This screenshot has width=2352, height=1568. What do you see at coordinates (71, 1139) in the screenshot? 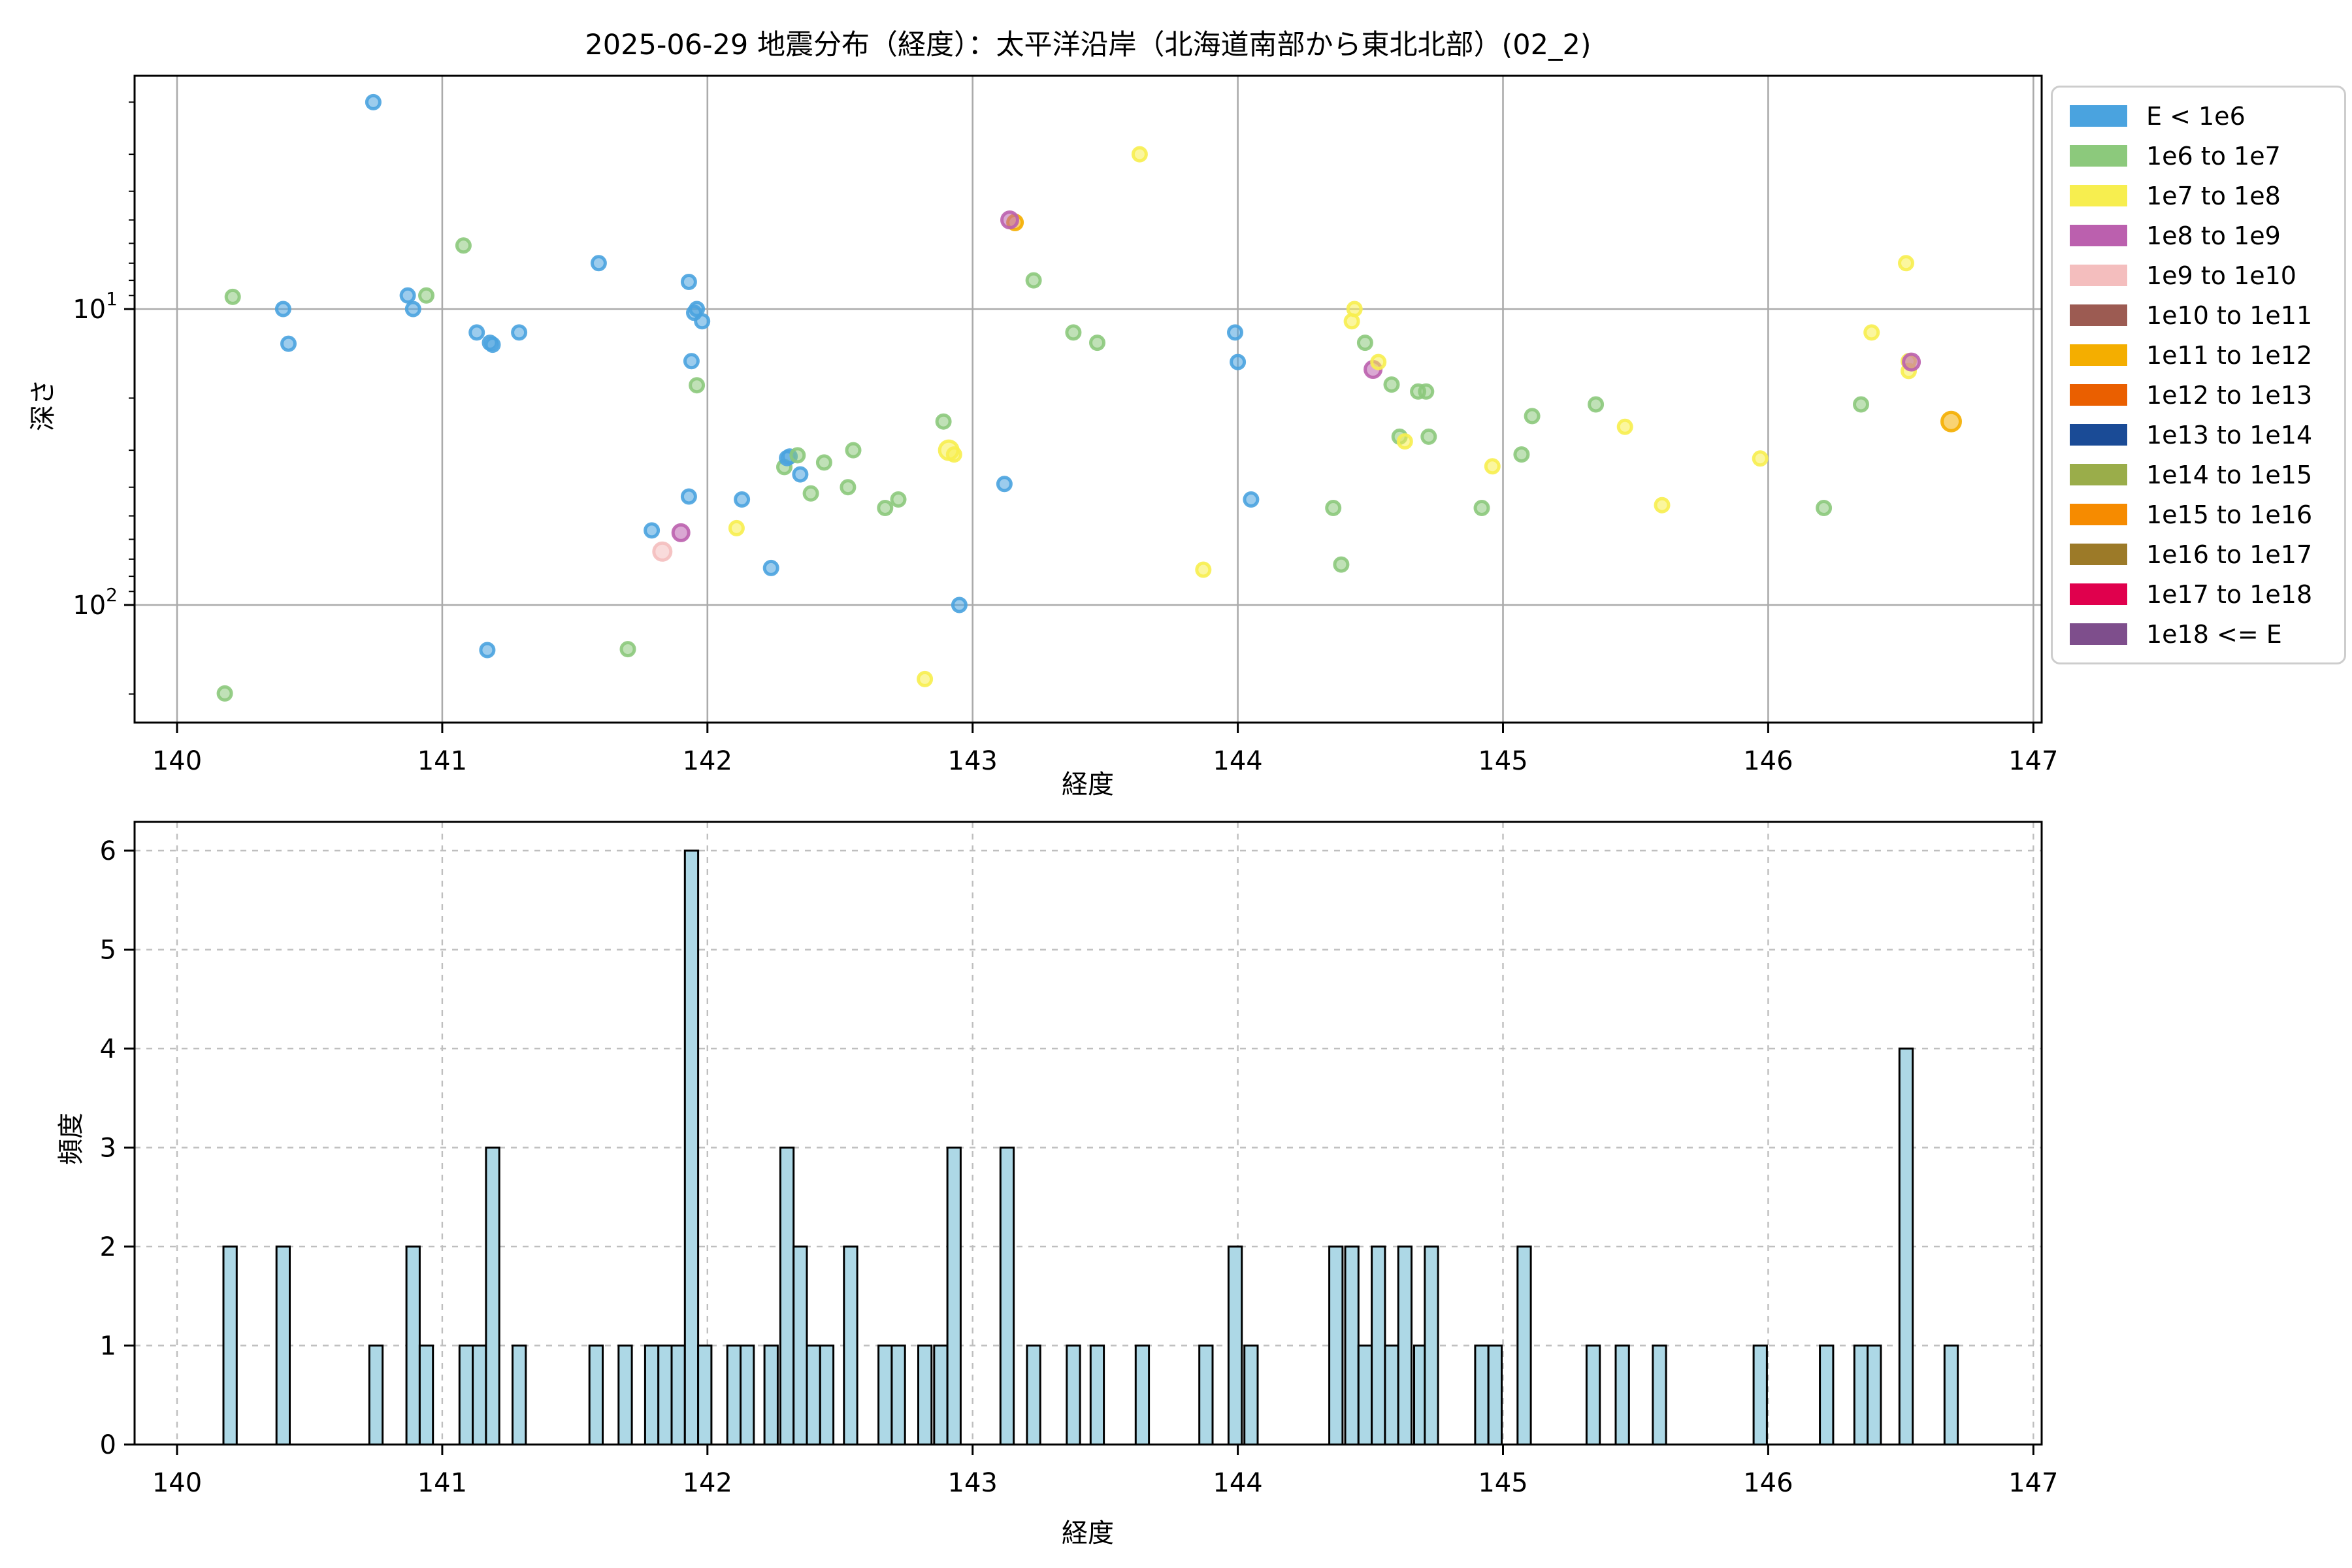
I see `histogram-ylabel: 頻度` at bounding box center [71, 1139].